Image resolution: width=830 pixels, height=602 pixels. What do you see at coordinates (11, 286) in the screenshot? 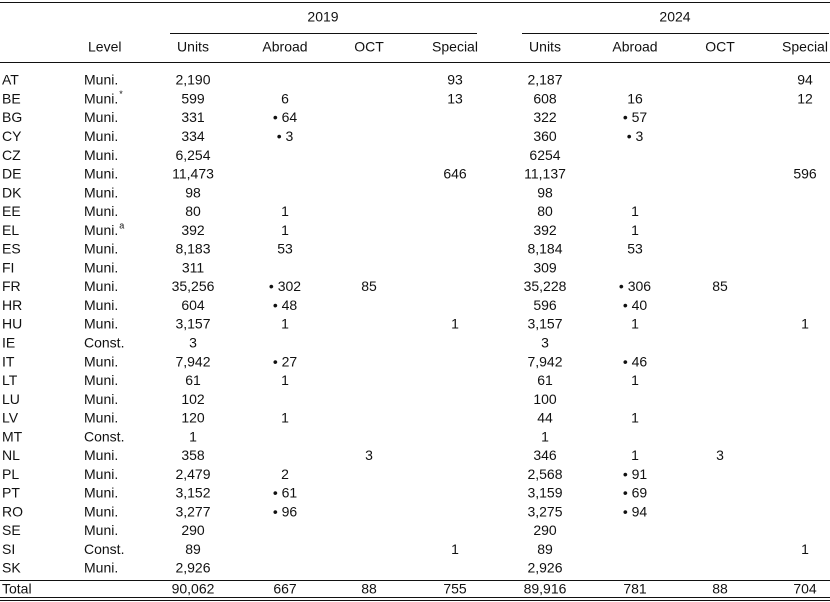
I see `country: FR` at bounding box center [11, 286].